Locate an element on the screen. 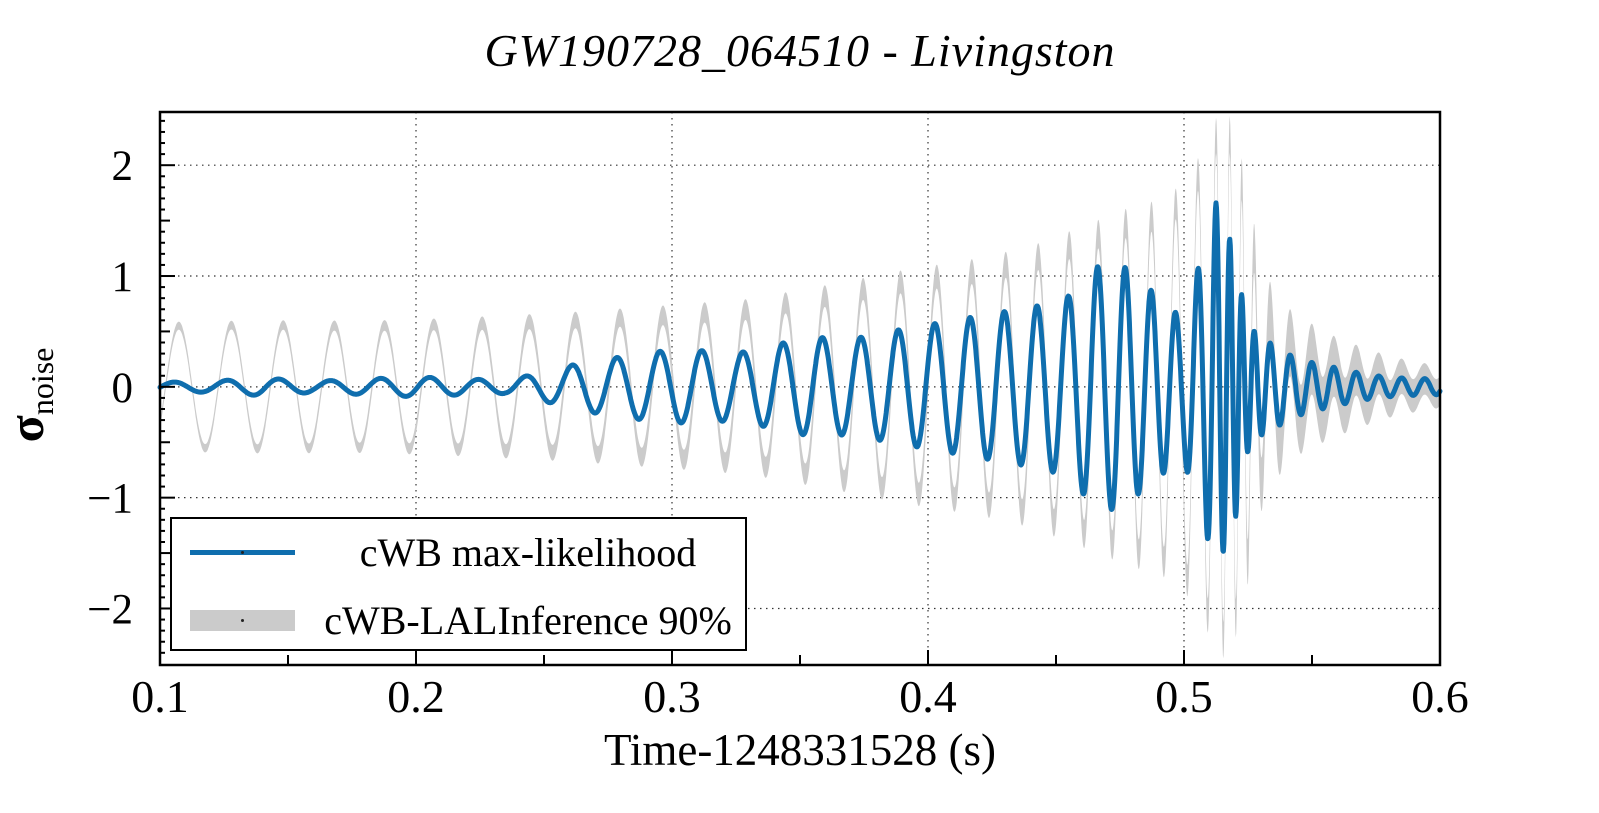 This screenshot has width=1599, height=813. y-tick-label: −1 is located at coordinates (110, 499).